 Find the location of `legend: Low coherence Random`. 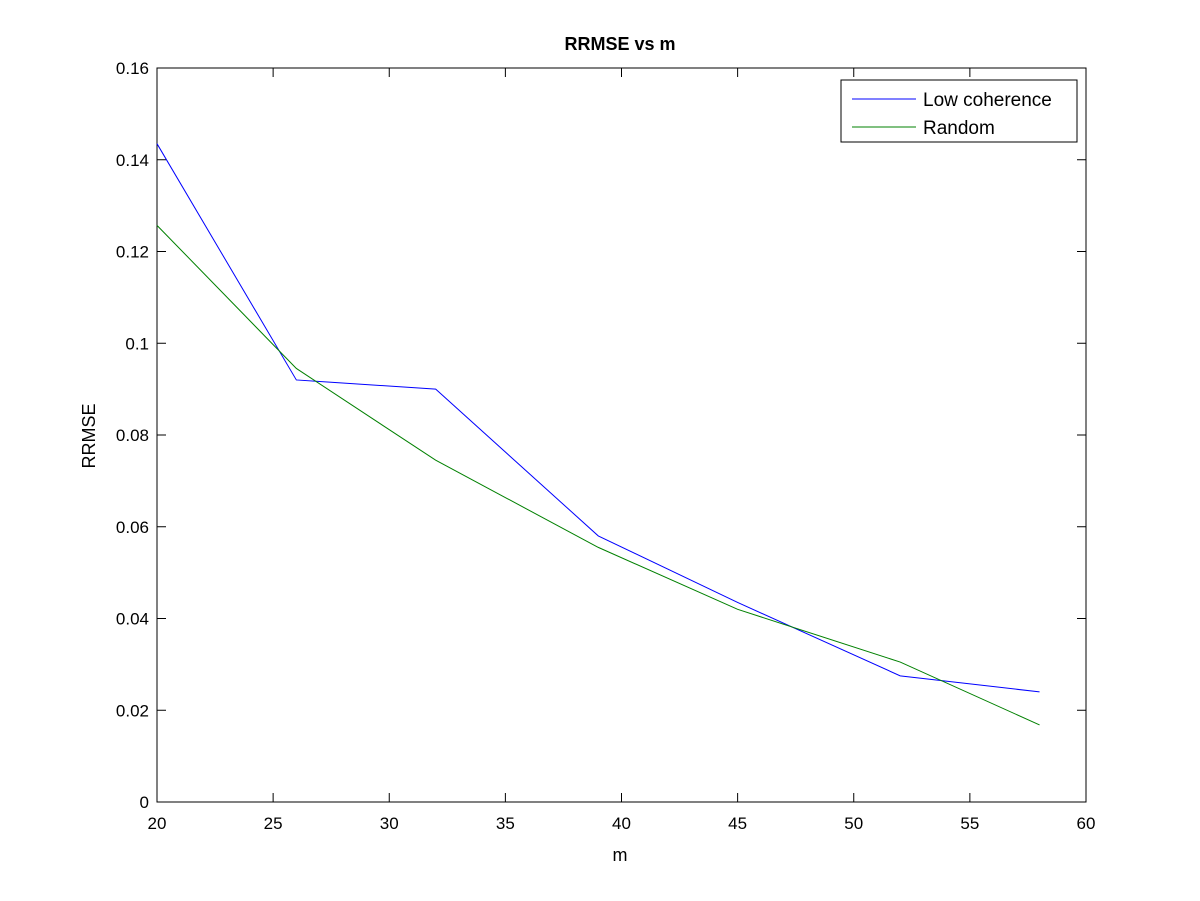

legend: Low coherence Random is located at coordinates (959, 111).